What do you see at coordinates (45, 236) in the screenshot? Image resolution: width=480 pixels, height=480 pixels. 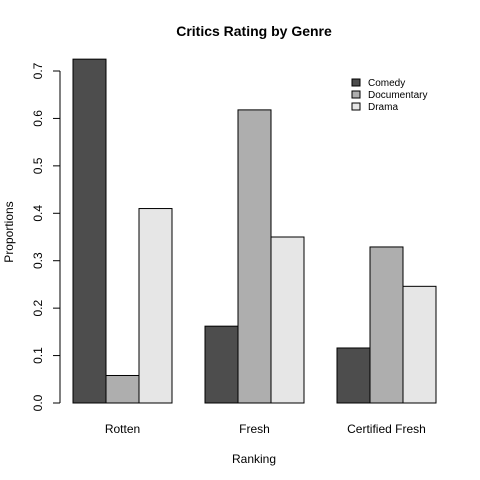 I see `y-axis: 0.0 0.1 0.2 0.3 0.4 0.5 0.6 0.7` at bounding box center [45, 236].